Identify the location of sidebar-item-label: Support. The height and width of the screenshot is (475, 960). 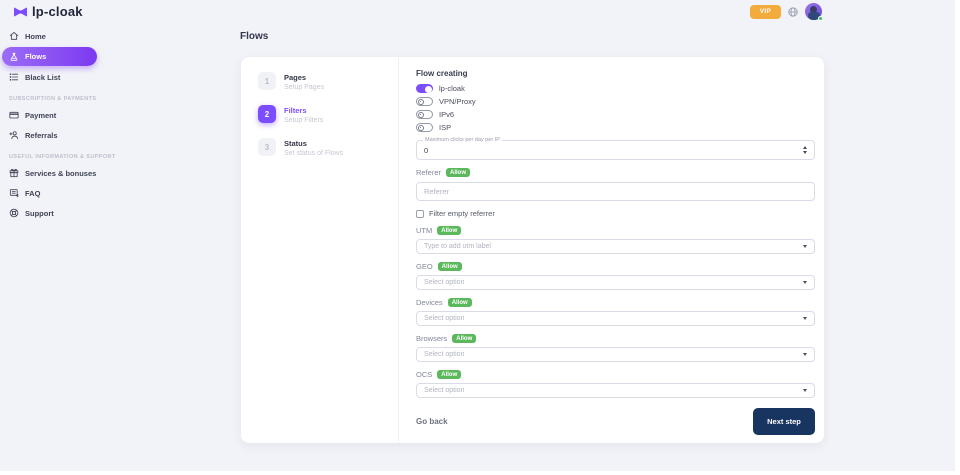
(39, 213).